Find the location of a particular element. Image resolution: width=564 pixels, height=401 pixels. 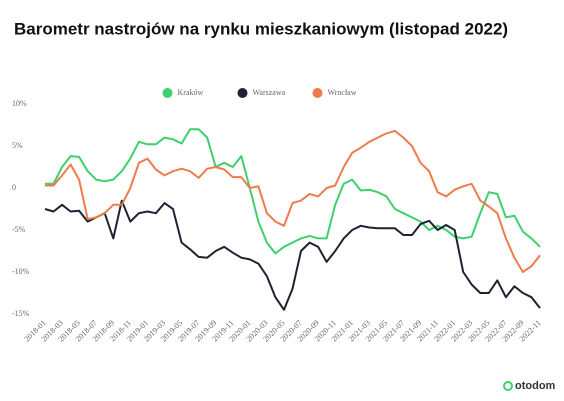

brand: otodom is located at coordinates (535, 386).